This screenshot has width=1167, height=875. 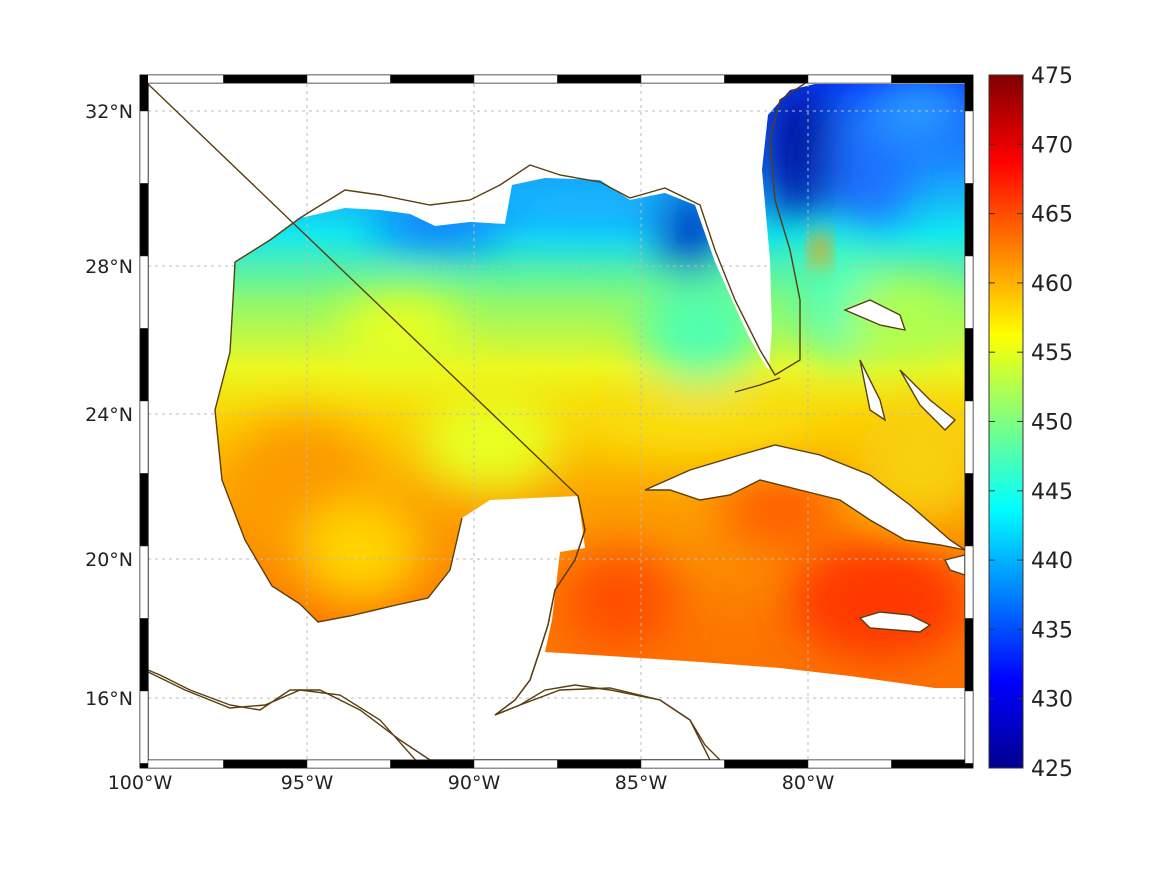 What do you see at coordinates (1052, 215) in the screenshot?
I see `colorbar-tick-label: 465` at bounding box center [1052, 215].